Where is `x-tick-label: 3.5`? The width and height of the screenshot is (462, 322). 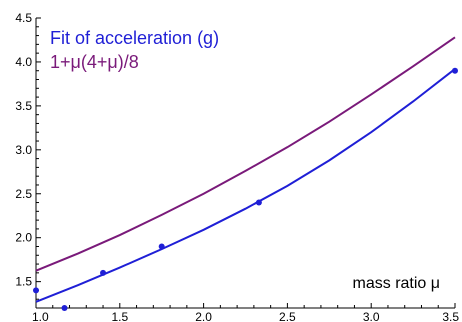 x-tick-label: 3.5 is located at coordinates (450, 316).